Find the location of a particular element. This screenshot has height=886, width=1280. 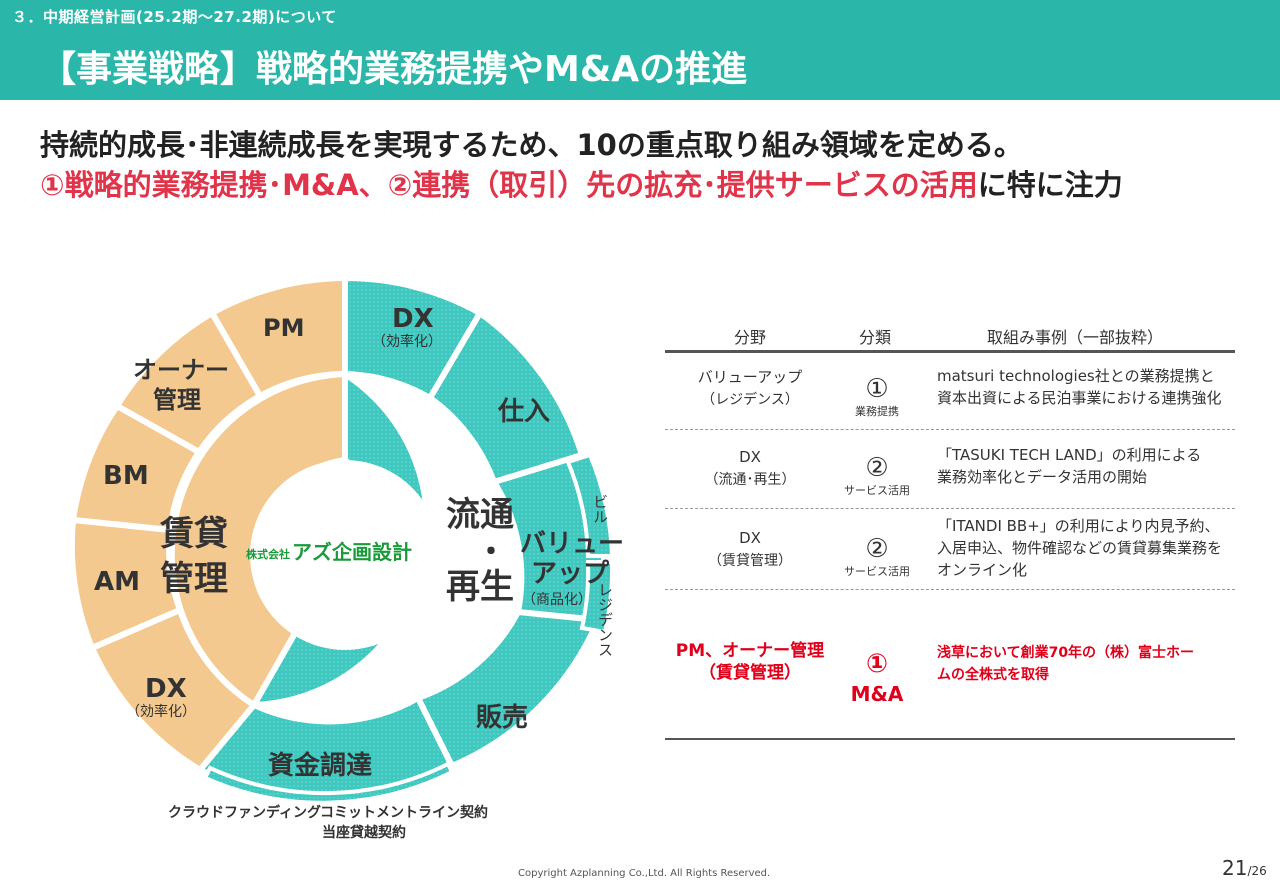

segment-sub-funding is located at coordinates (328, 783).